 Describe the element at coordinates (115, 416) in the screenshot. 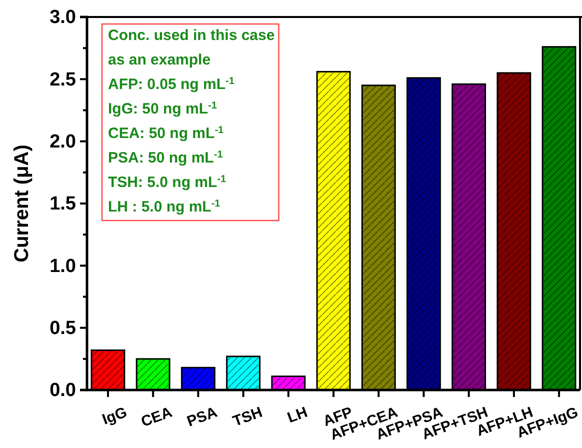

I see `x-tick-label: IgG` at that location.